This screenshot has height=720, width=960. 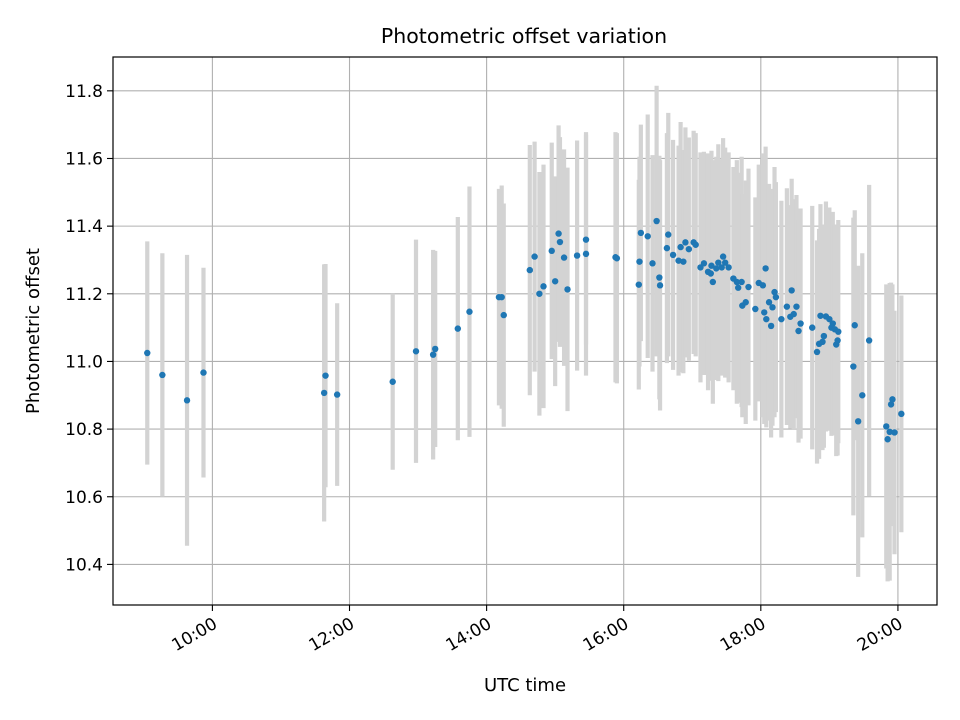 I want to click on y-tick-label: 11.4, so click(x=84, y=227).